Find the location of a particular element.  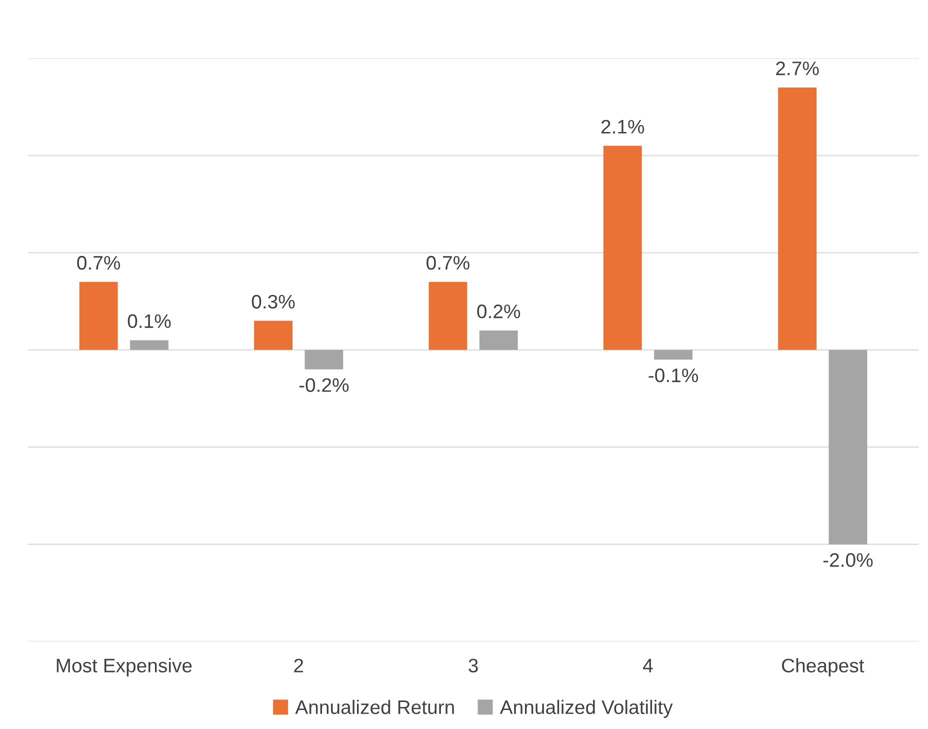

data-label: 2.7% is located at coordinates (797, 69).